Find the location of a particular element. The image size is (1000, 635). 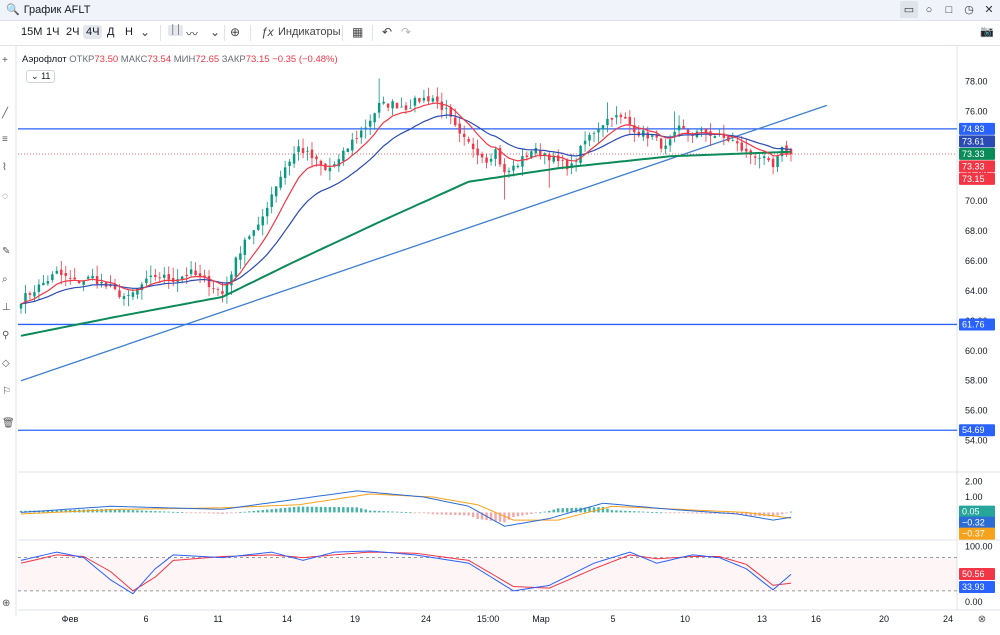

timeframe-4: Д is located at coordinates (111, 32).